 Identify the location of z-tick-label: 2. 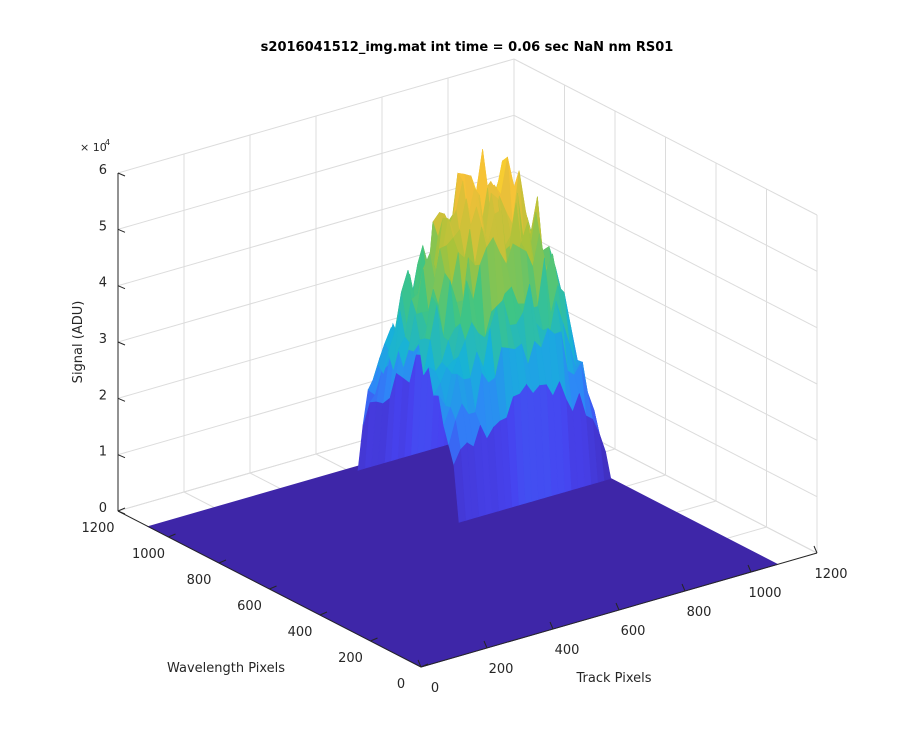
(103, 395).